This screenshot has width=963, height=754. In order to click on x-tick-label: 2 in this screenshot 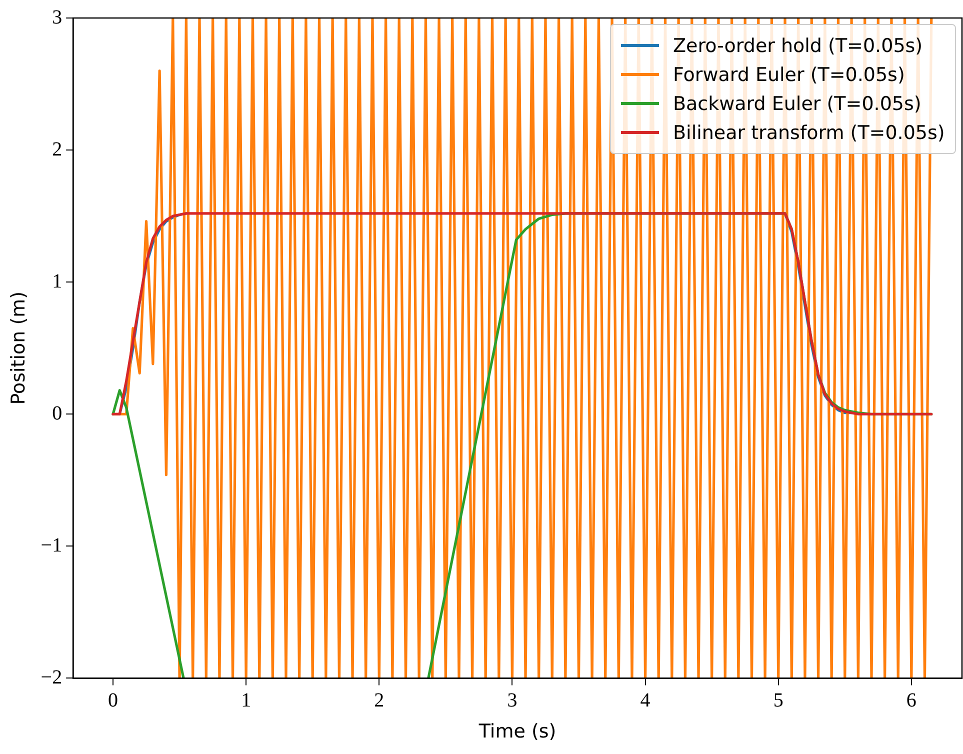, I will do `click(379, 700)`.